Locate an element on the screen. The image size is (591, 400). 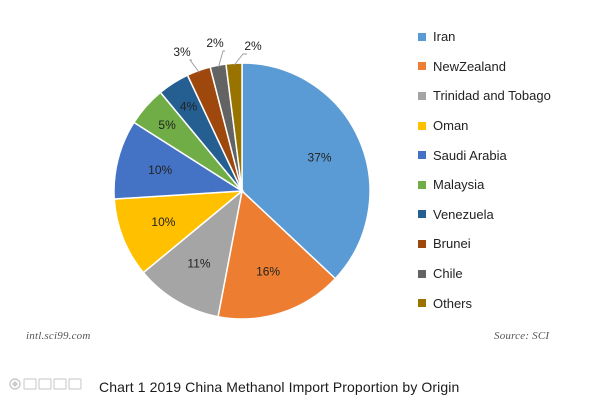
leader-line-others is located at coordinates (240, 59).